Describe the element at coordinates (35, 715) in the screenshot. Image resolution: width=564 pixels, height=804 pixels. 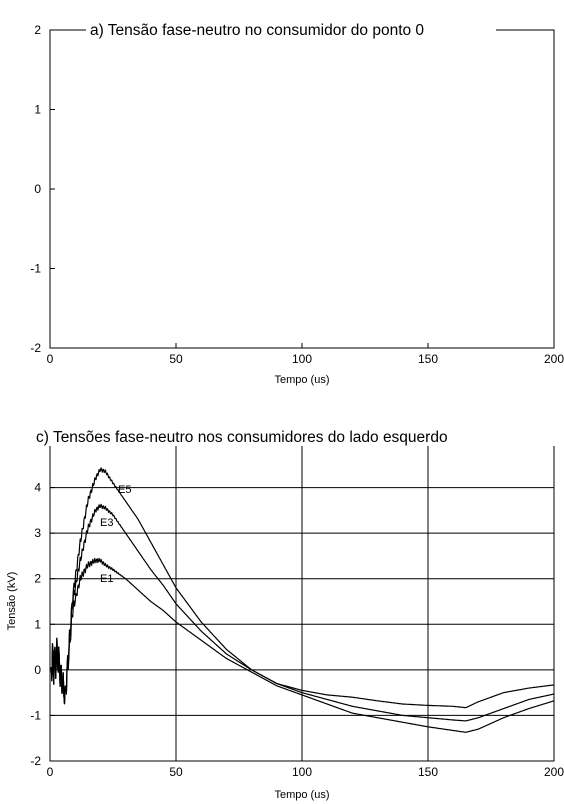
I see `chart-c-ytick-label: -1` at that location.